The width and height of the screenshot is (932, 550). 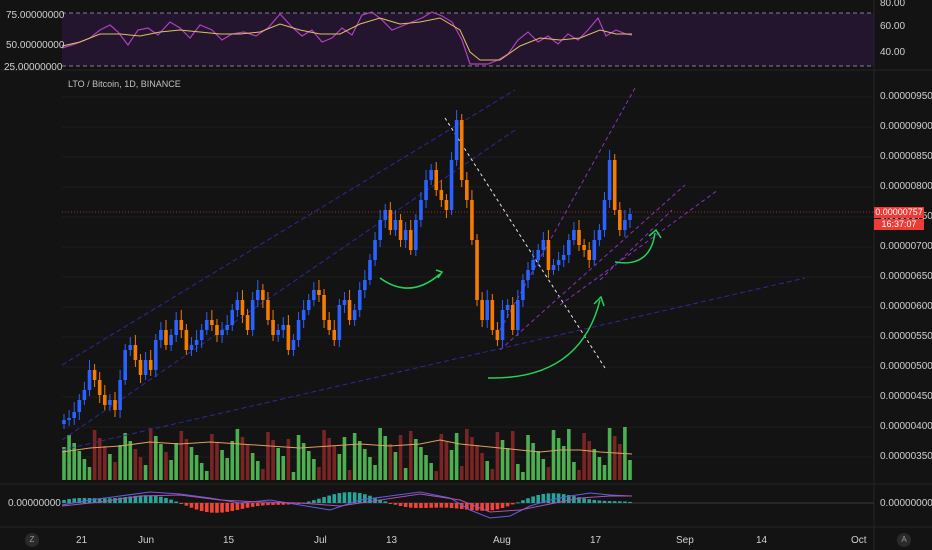 I want to click on rsi-pane, so click(x=467, y=39).